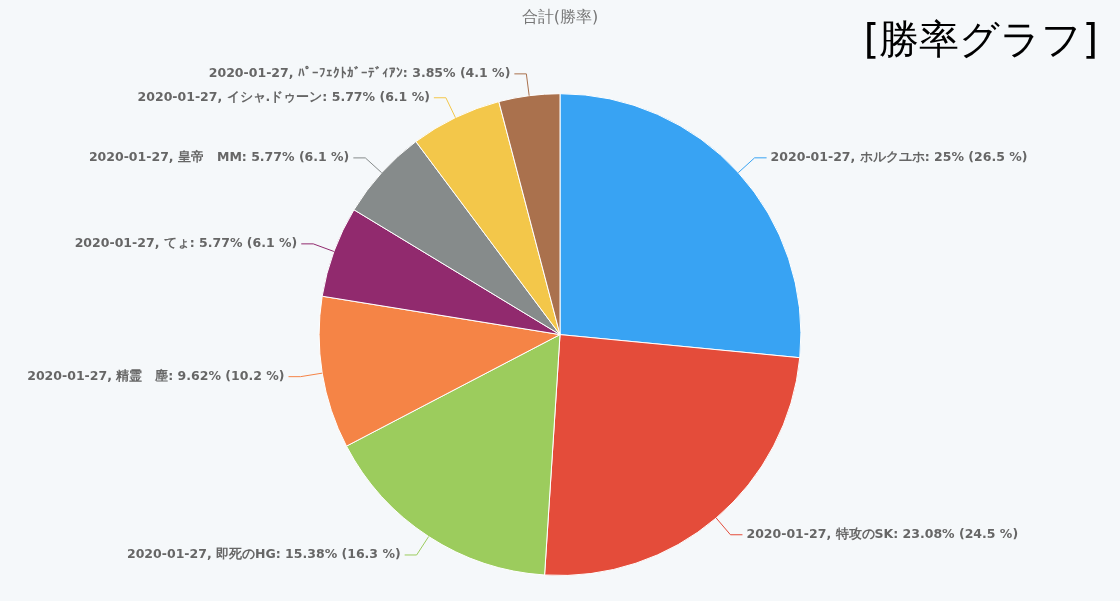 This screenshot has height=601, width=1120. I want to click on slice-label: 2020-01-27, 精霊 塵: 9.62% (10.2 %), so click(156, 375).